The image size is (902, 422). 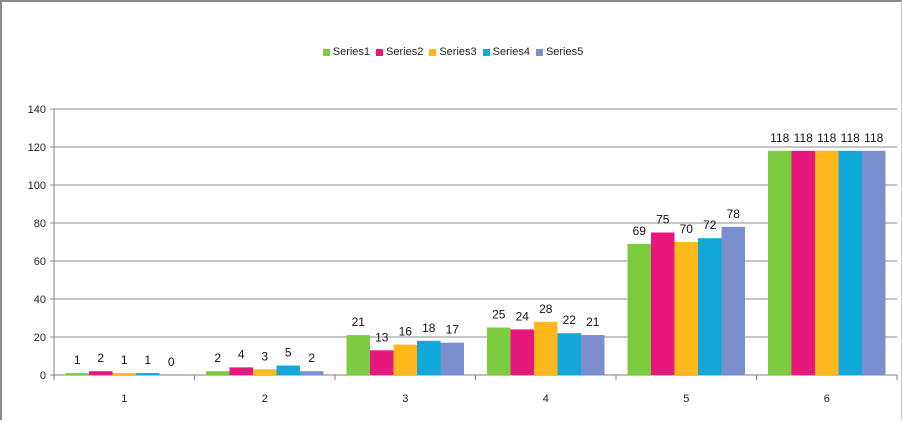 What do you see at coordinates (564, 52) in the screenshot?
I see `legend-label: Series5` at bounding box center [564, 52].